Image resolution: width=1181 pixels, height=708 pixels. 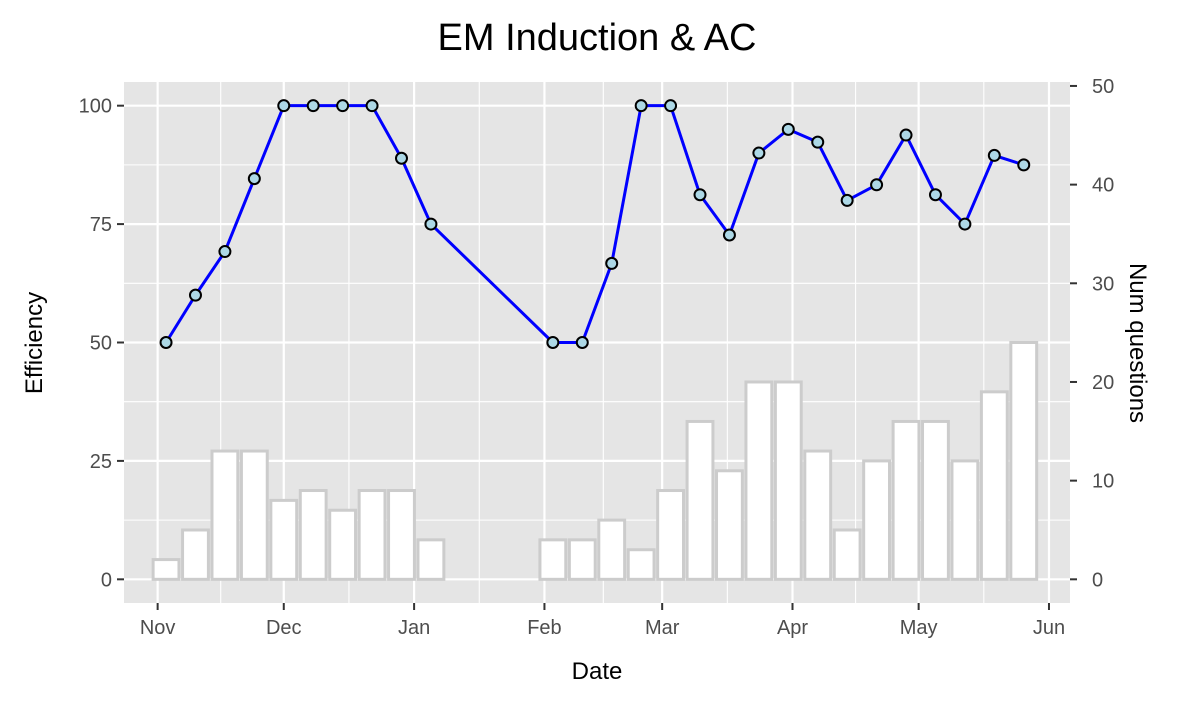 I want to click on x-axis-title: Date, so click(x=597, y=671).